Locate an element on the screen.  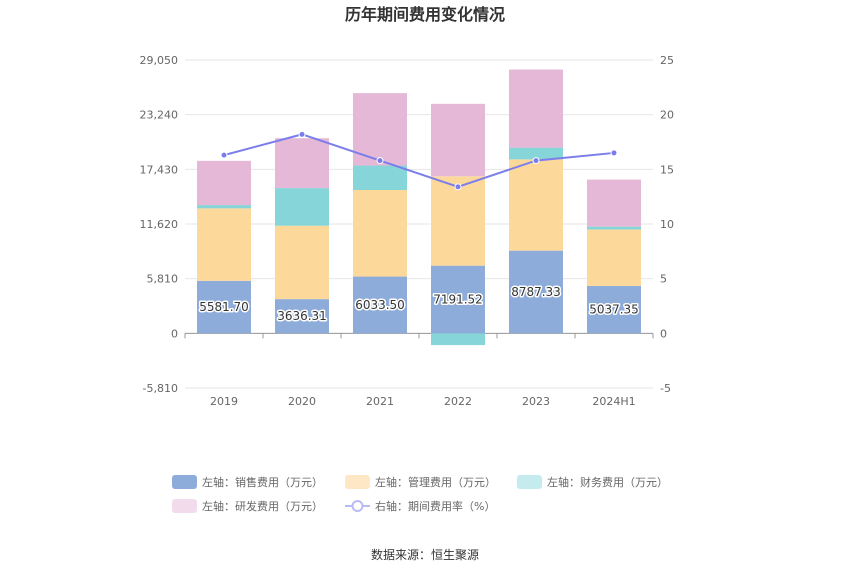
x-axis-tick-label: 2024H1 is located at coordinates (613, 401).